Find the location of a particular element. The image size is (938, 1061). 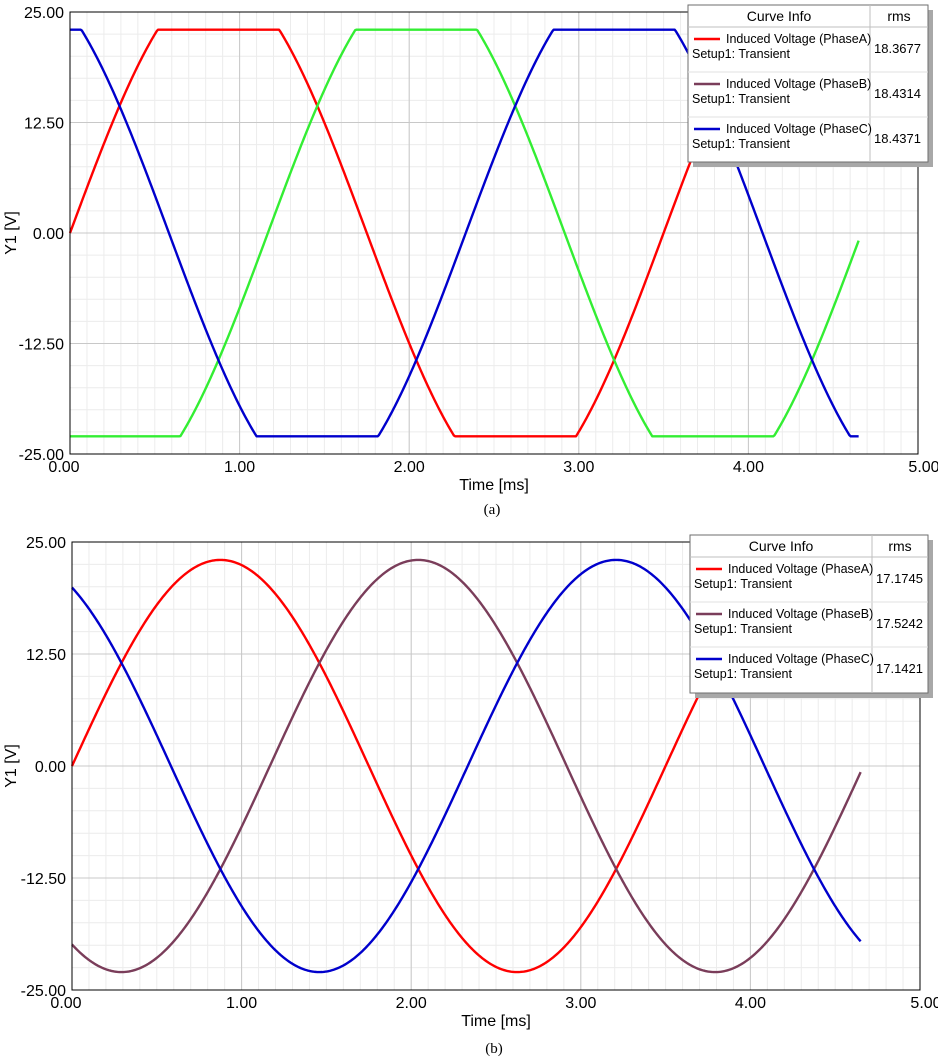

legend-entry-rms: 18.3677 is located at coordinates (897, 48).